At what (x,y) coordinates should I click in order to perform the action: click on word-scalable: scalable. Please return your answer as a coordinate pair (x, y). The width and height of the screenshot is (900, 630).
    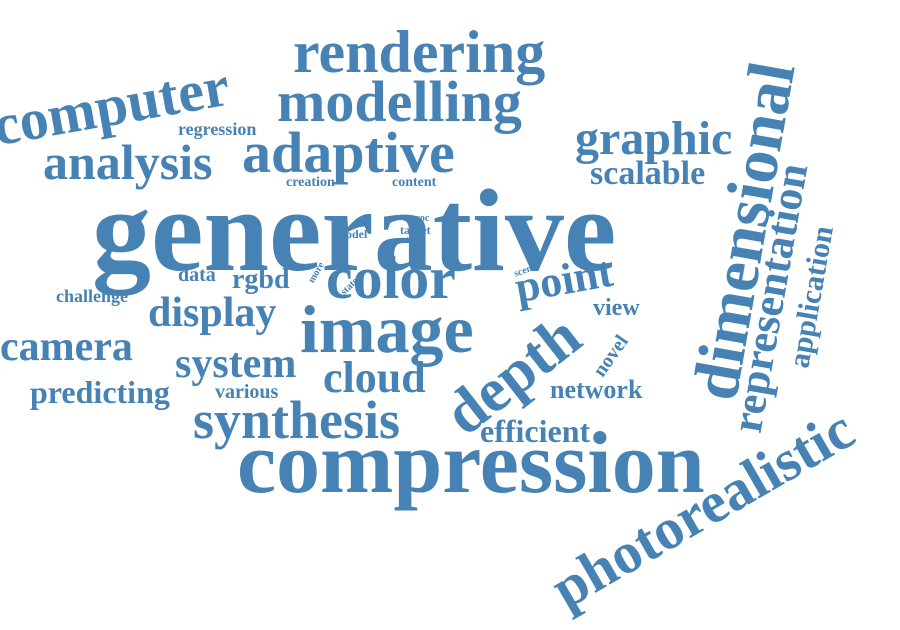
    Looking at the image, I should click on (648, 173).